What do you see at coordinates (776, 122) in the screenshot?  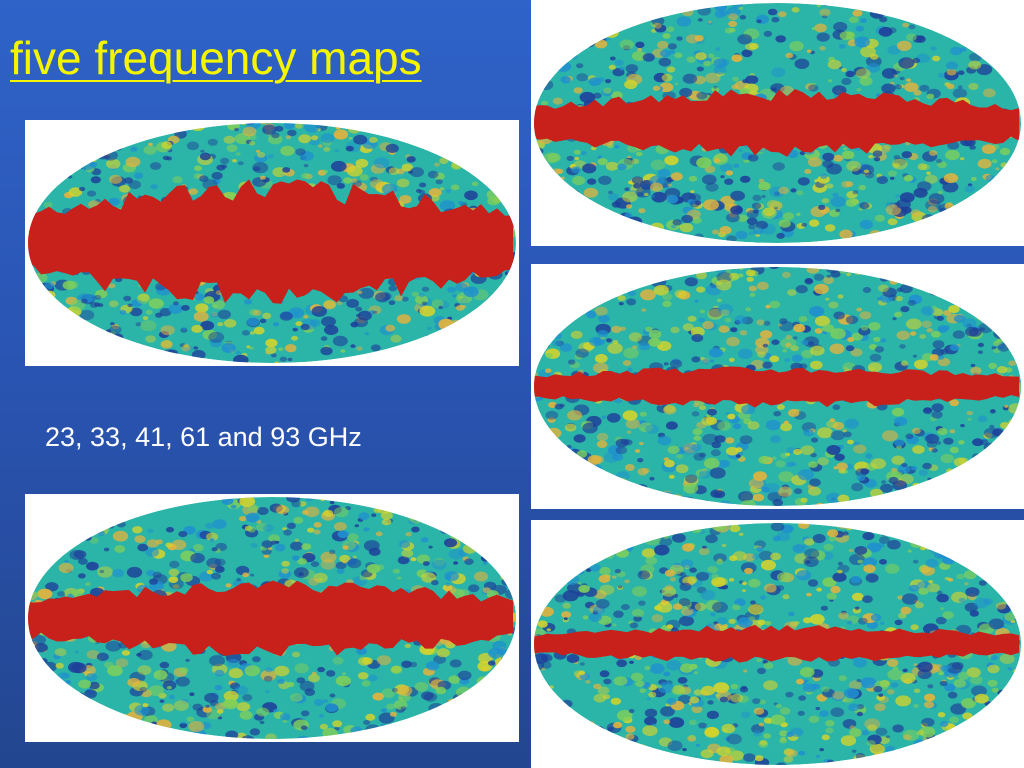 I see `galactic-plane-band` at bounding box center [776, 122].